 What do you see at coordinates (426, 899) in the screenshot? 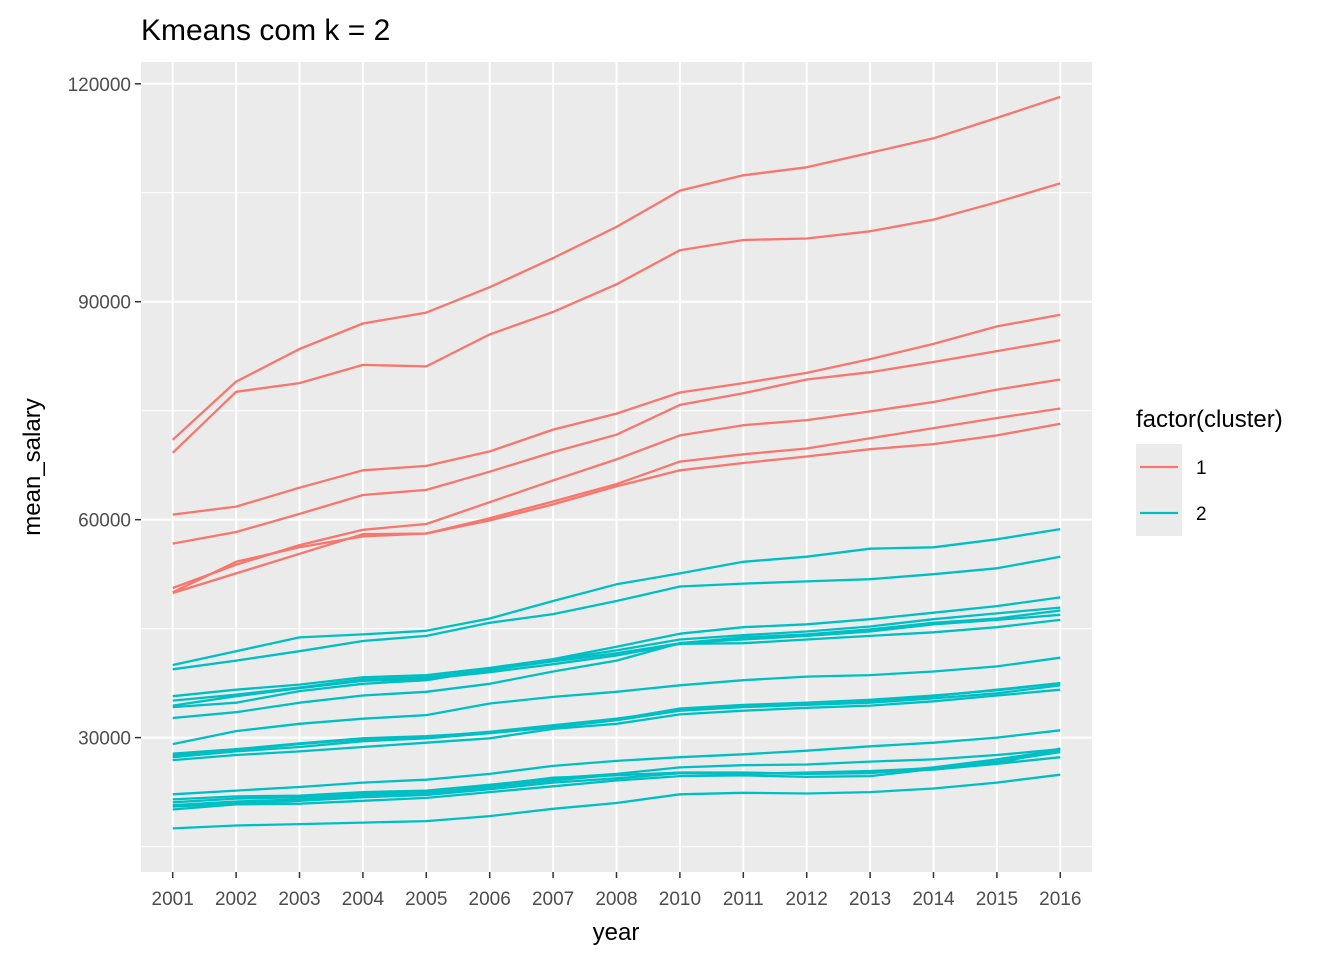
I see `x-tick-label: 2005` at bounding box center [426, 899].